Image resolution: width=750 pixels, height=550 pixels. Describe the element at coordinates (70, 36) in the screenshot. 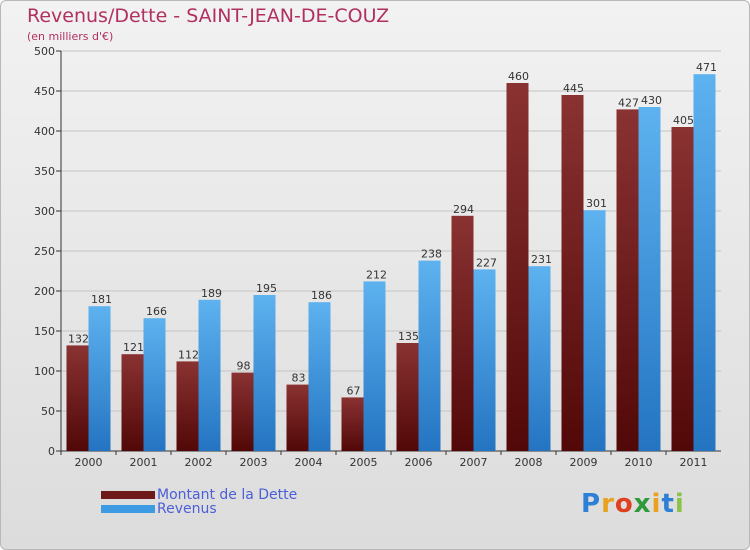

I see `chart-subtitle: (en milliers d'€)` at that location.